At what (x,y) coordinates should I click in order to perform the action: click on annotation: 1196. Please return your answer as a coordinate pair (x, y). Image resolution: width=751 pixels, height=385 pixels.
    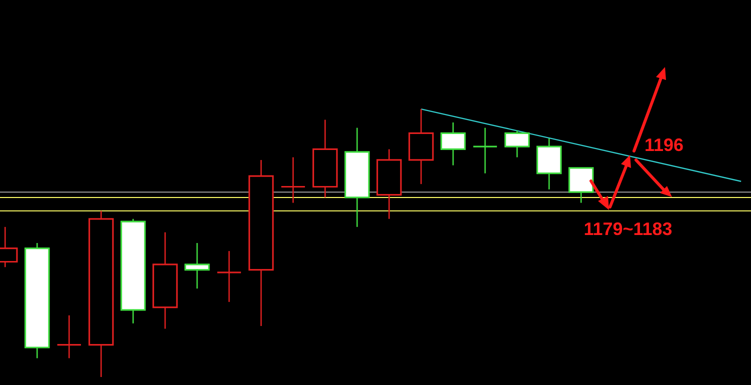
    Looking at the image, I should click on (664, 145).